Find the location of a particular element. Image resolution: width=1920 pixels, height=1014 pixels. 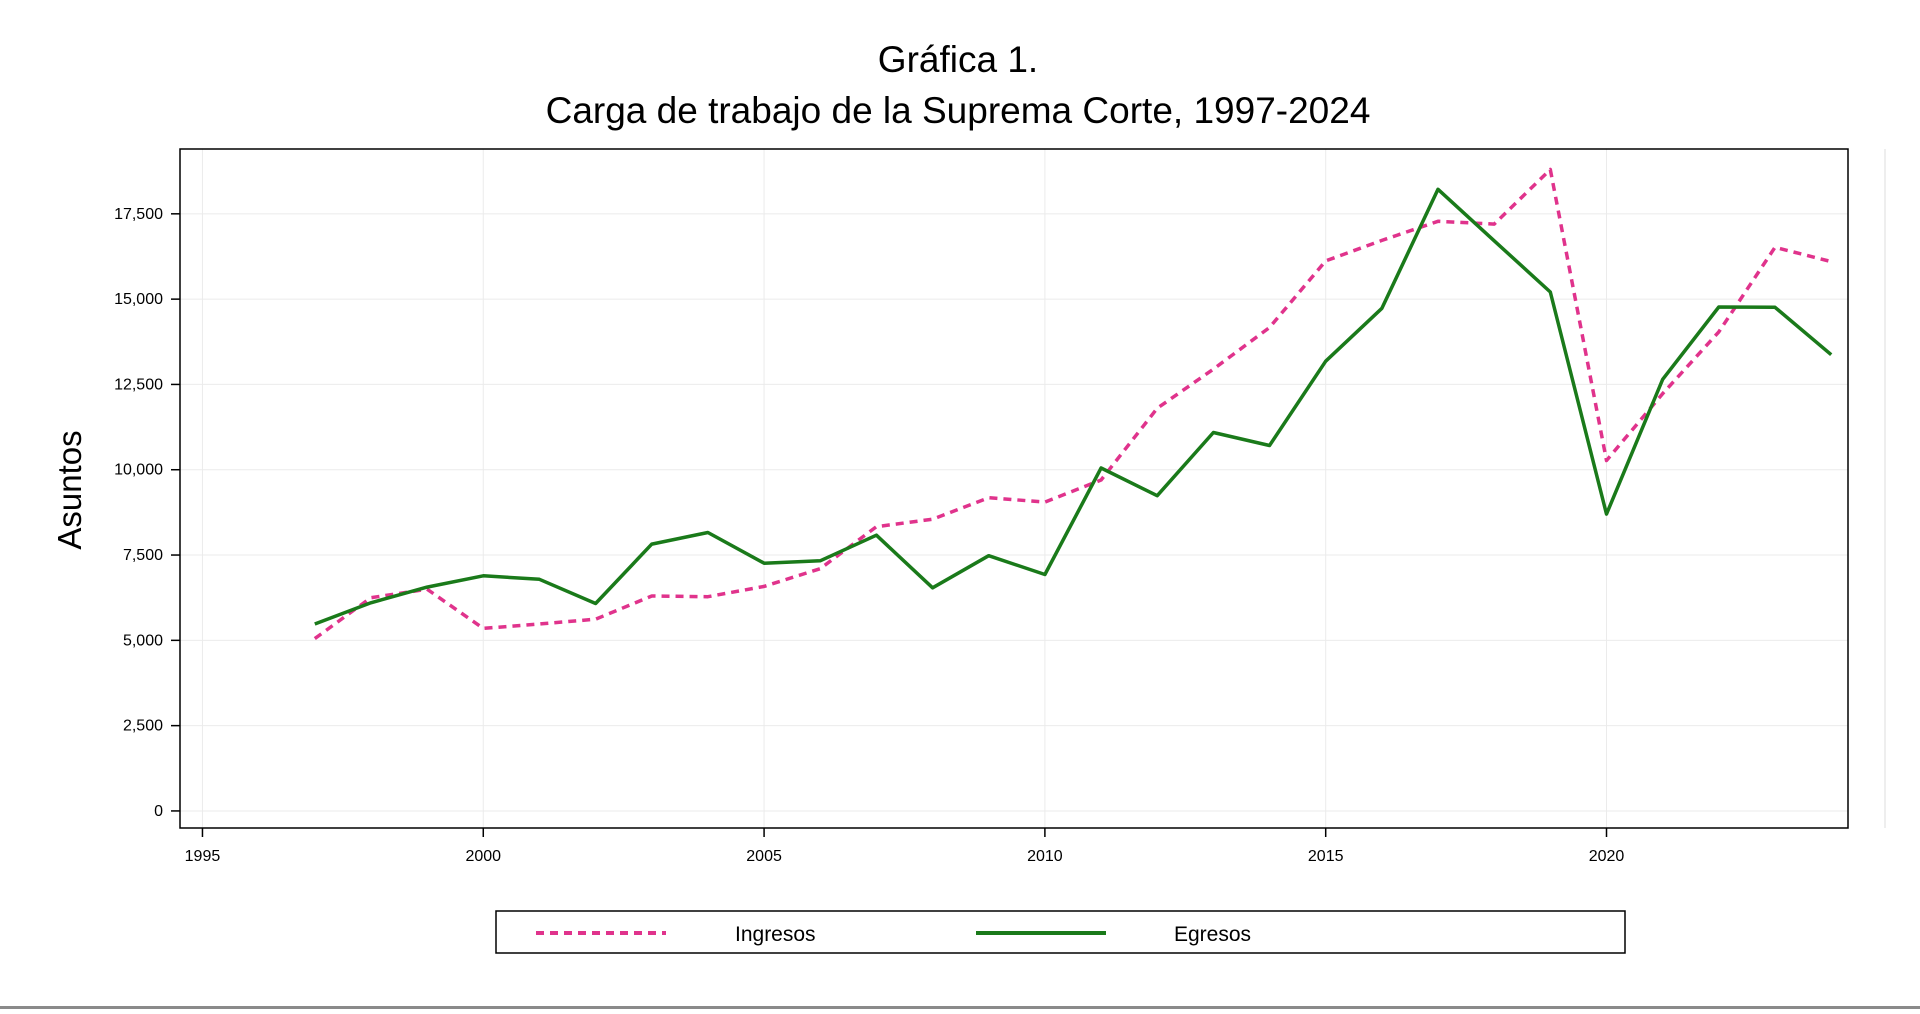

y-tick-label: 2,500 is located at coordinates (143, 726).